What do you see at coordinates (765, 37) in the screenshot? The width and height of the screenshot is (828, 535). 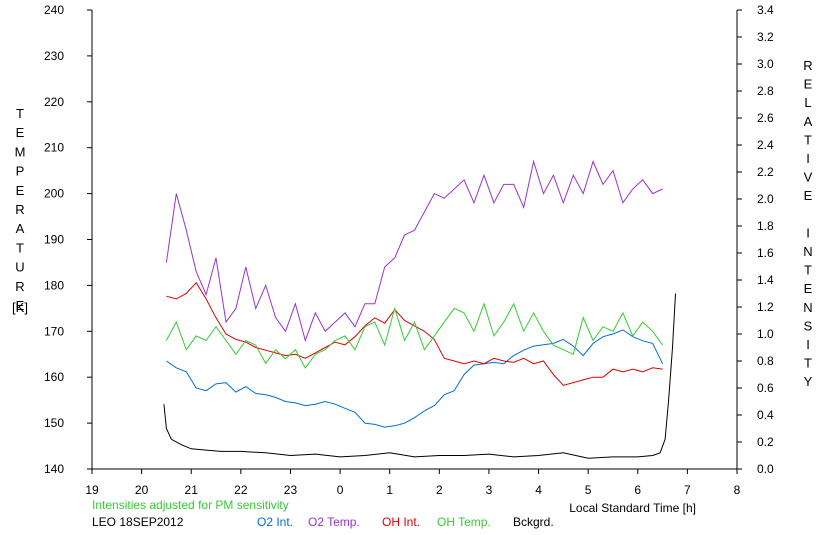 I see `right-tick-label: 3.2` at bounding box center [765, 37].